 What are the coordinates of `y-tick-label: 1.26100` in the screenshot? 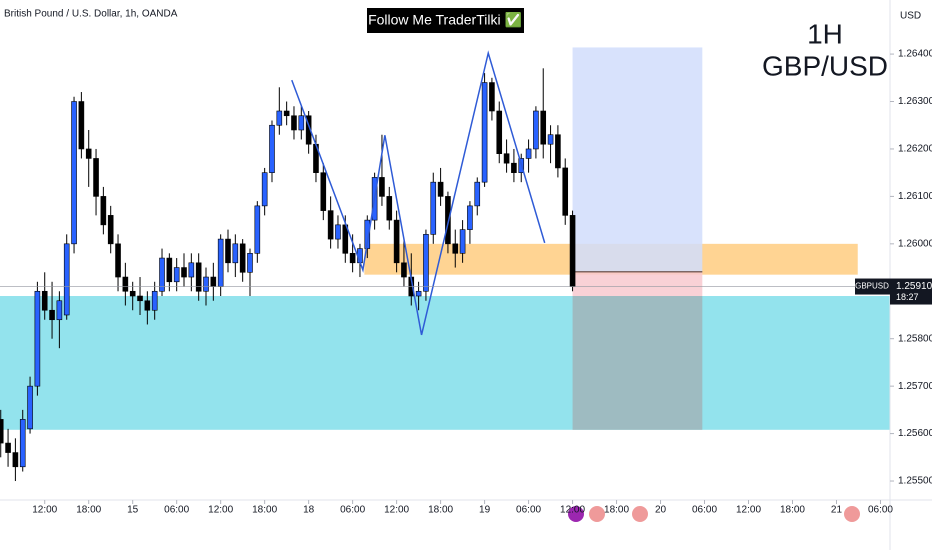 It's located at (915, 196).